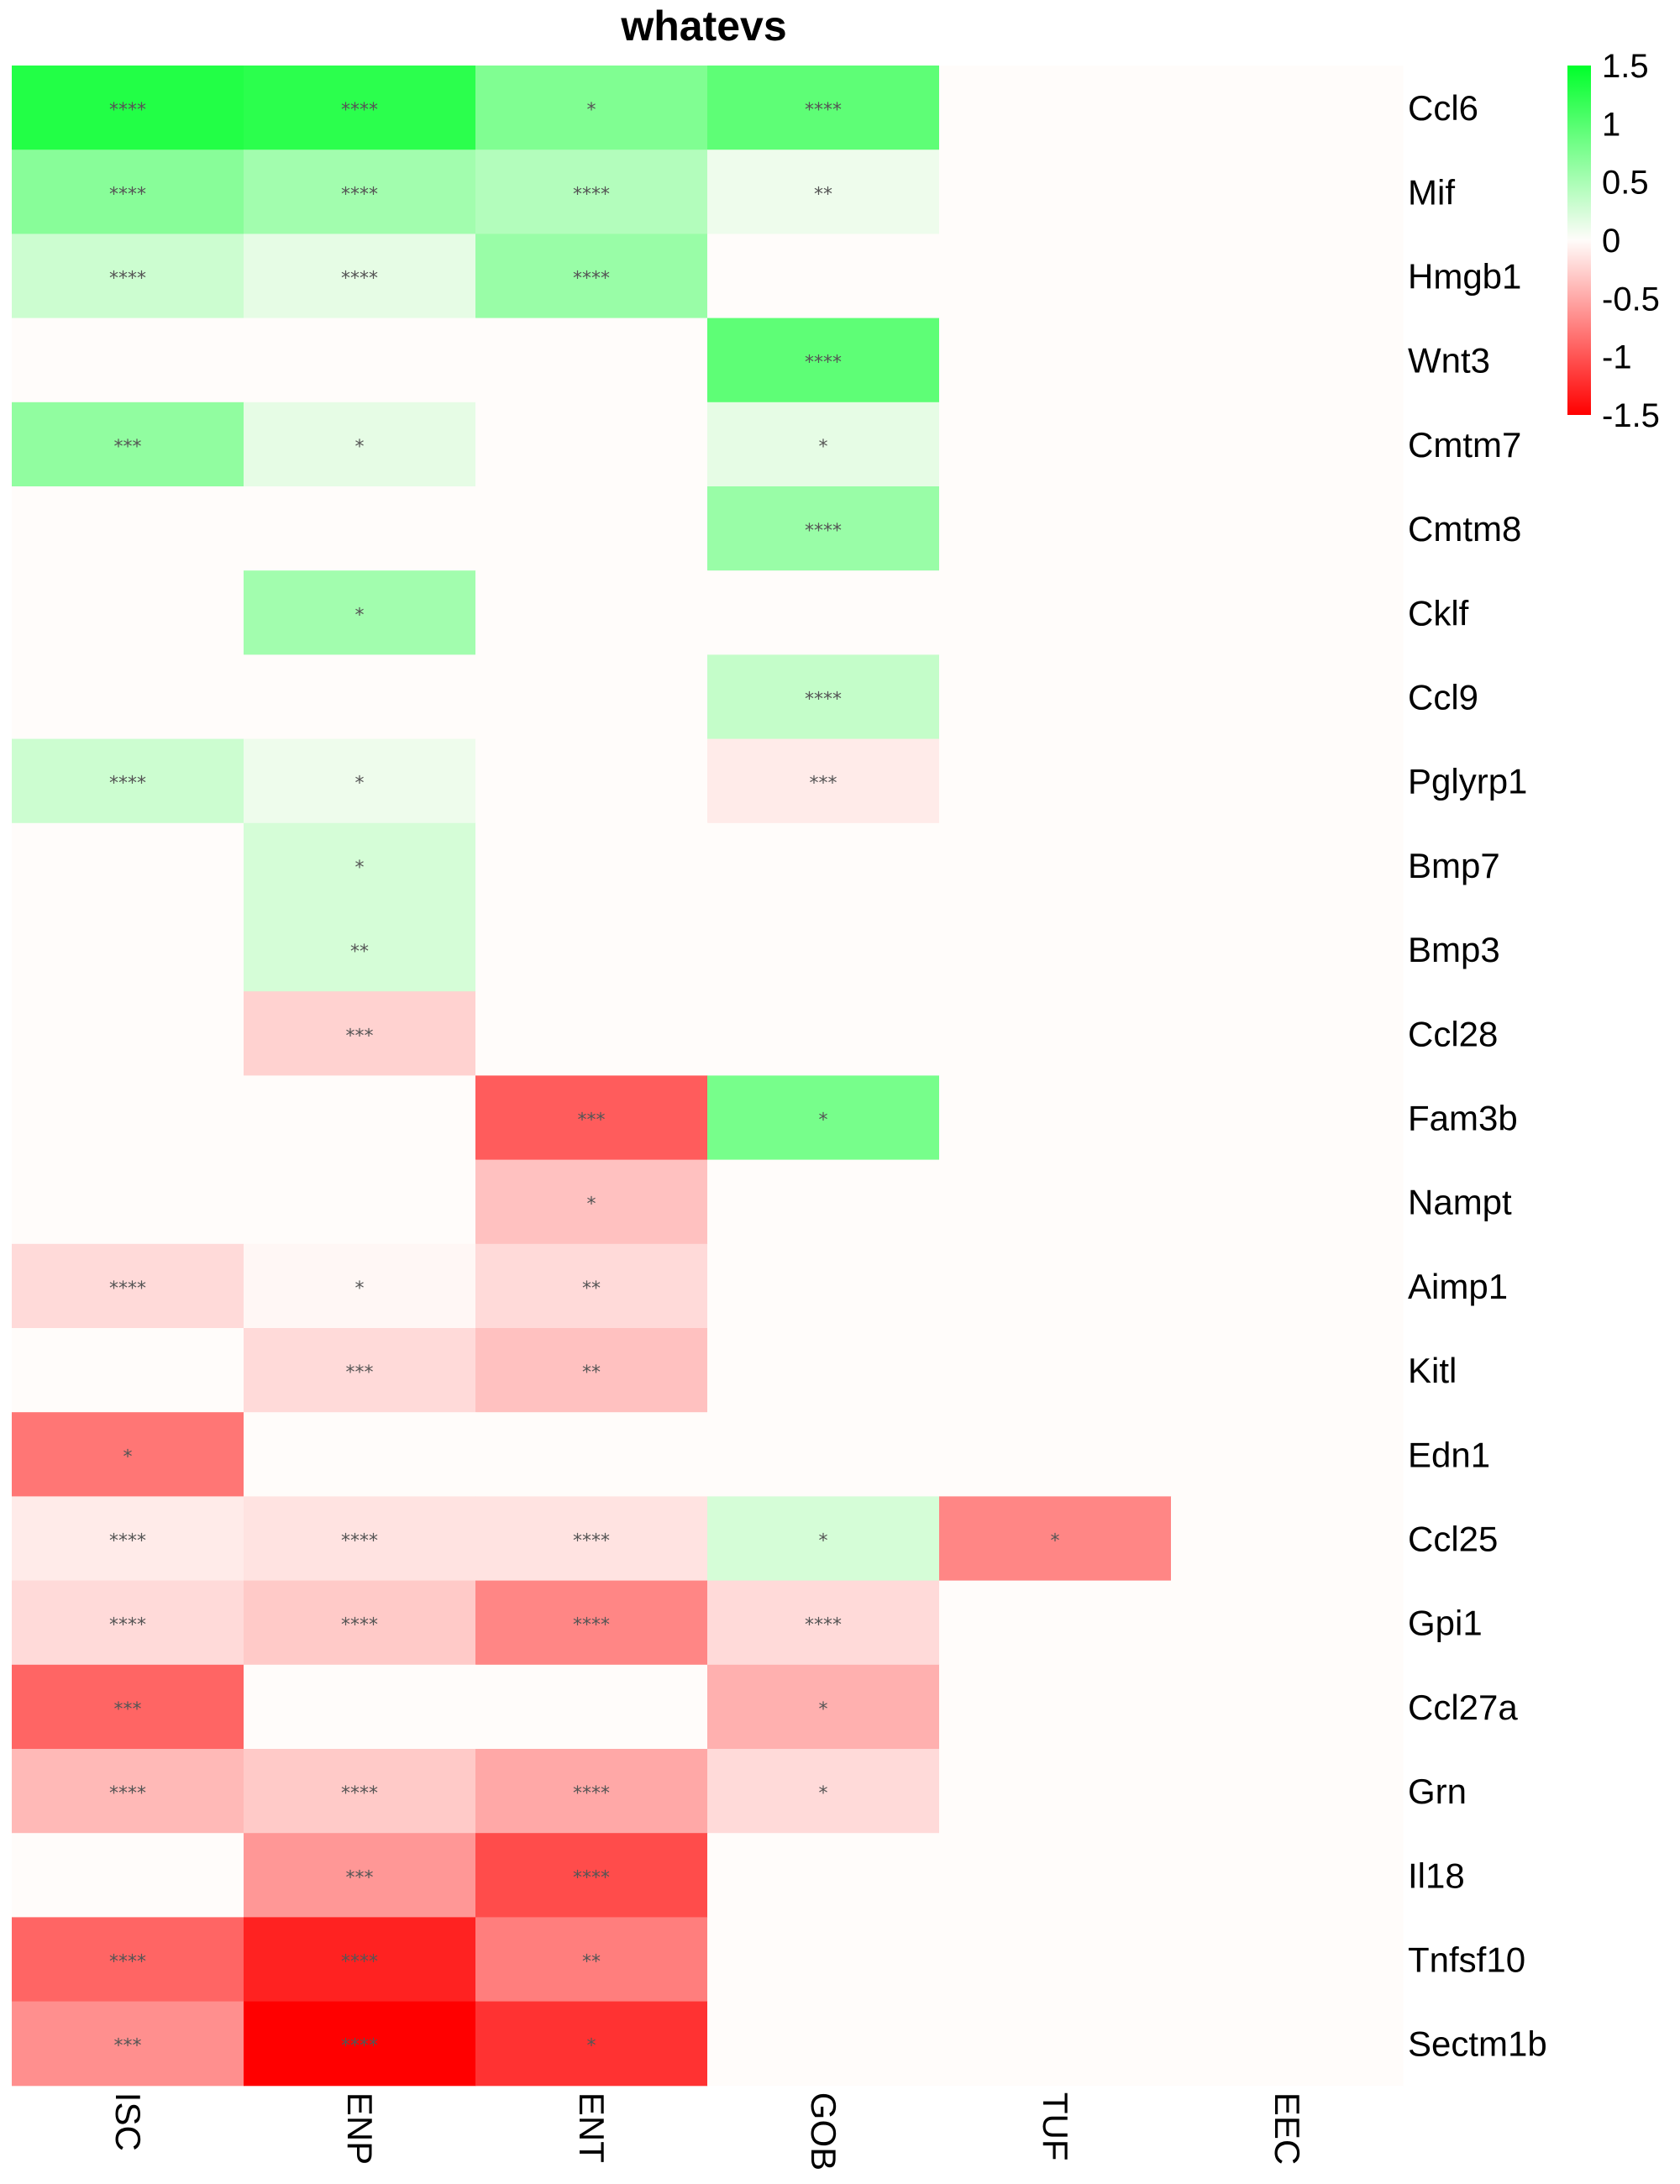  I want to click on row-label: Ccl9, so click(1443, 697).